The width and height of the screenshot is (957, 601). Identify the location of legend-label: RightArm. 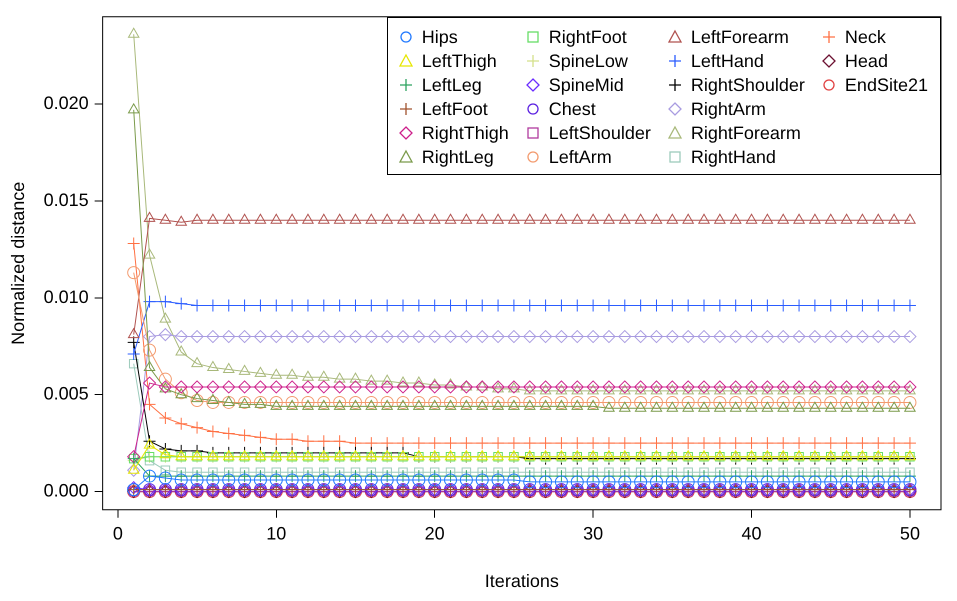
(728, 109).